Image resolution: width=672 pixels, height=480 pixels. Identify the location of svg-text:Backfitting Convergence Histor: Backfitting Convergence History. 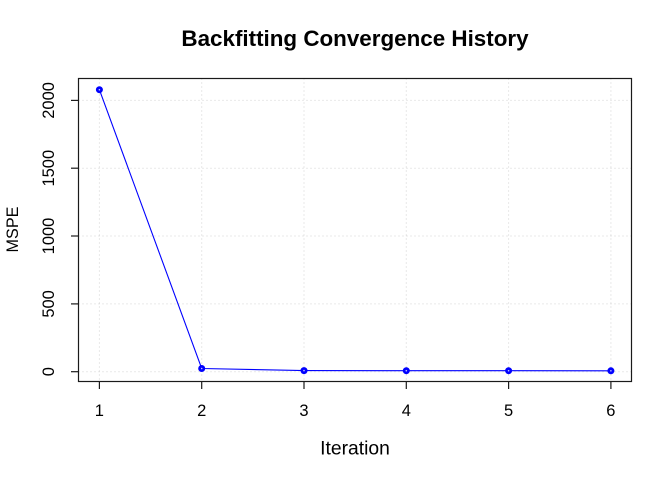
(355, 38).